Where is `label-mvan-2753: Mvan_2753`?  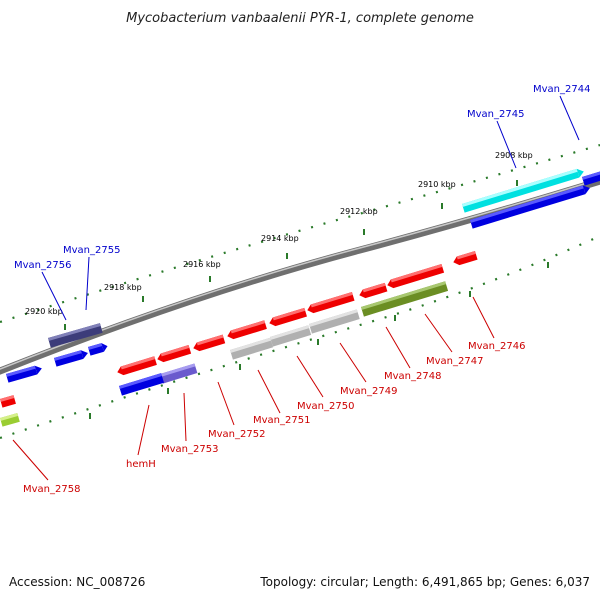 label-mvan-2753: Mvan_2753 is located at coordinates (189, 449).